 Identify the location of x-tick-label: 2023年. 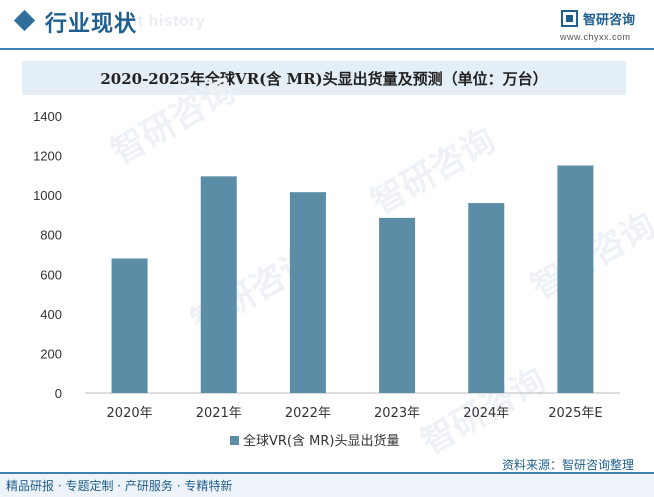
(397, 413).